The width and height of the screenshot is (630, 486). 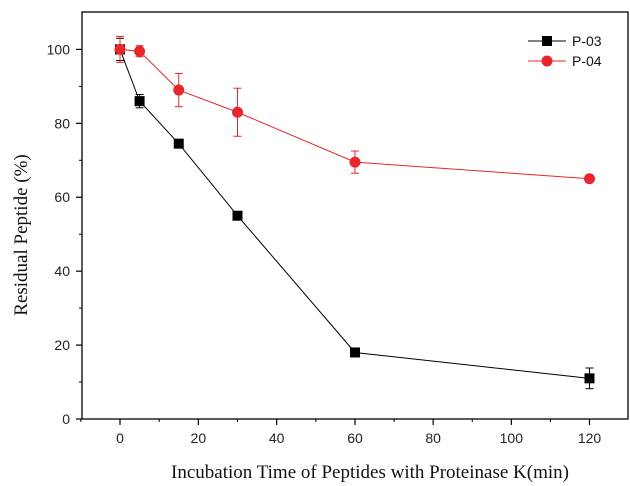 I want to click on x-tick-label: 20, so click(x=199, y=438).